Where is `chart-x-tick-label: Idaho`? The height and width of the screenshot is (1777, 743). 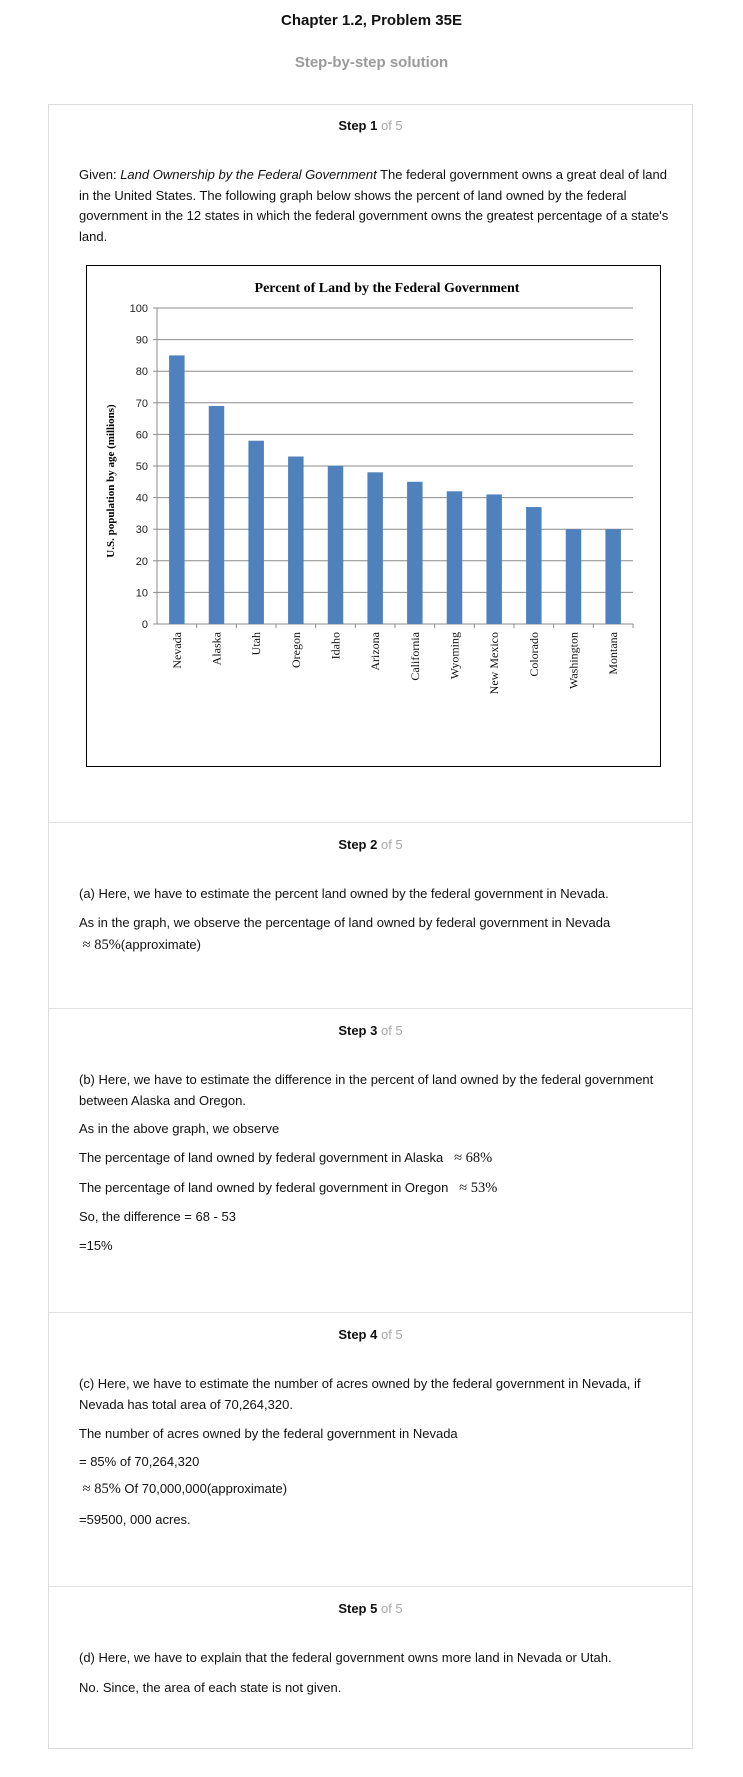 chart-x-tick-label: Idaho is located at coordinates (336, 645).